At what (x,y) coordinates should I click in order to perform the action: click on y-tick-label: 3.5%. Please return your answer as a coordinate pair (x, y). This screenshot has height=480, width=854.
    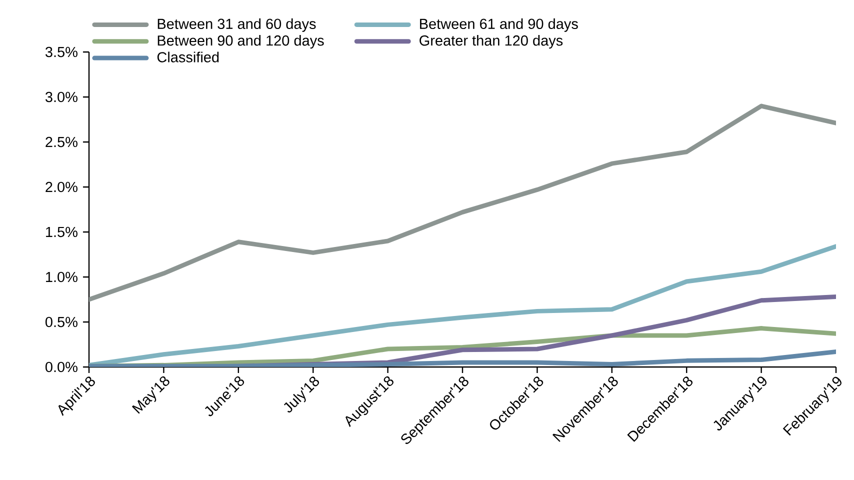
    Looking at the image, I should click on (61, 52).